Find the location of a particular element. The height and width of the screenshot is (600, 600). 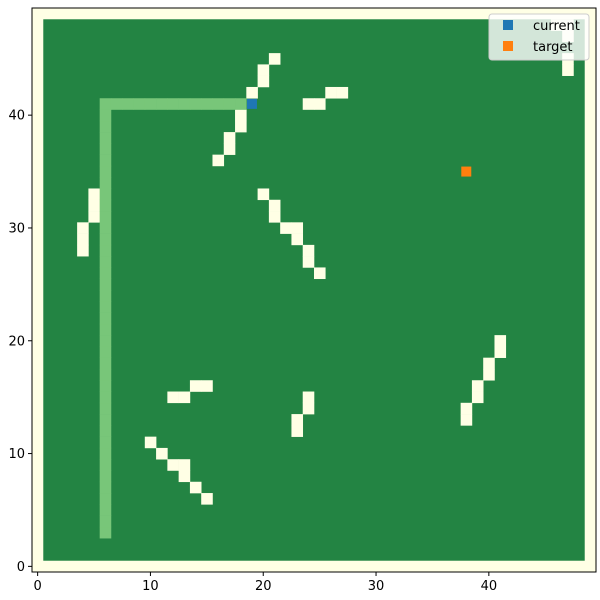

x-tick-label: 10 is located at coordinates (150, 586).